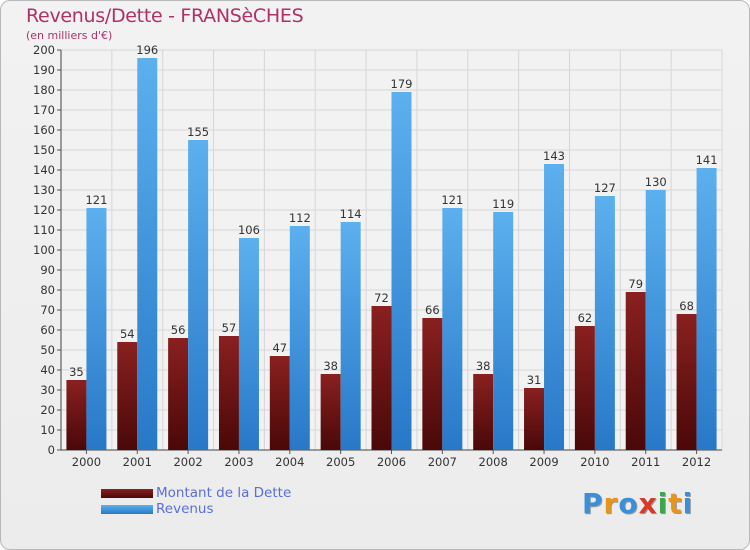 Image resolution: width=750 pixels, height=550 pixels. What do you see at coordinates (47, 310) in the screenshot?
I see `y-tick-label: 70` at bounding box center [47, 310].